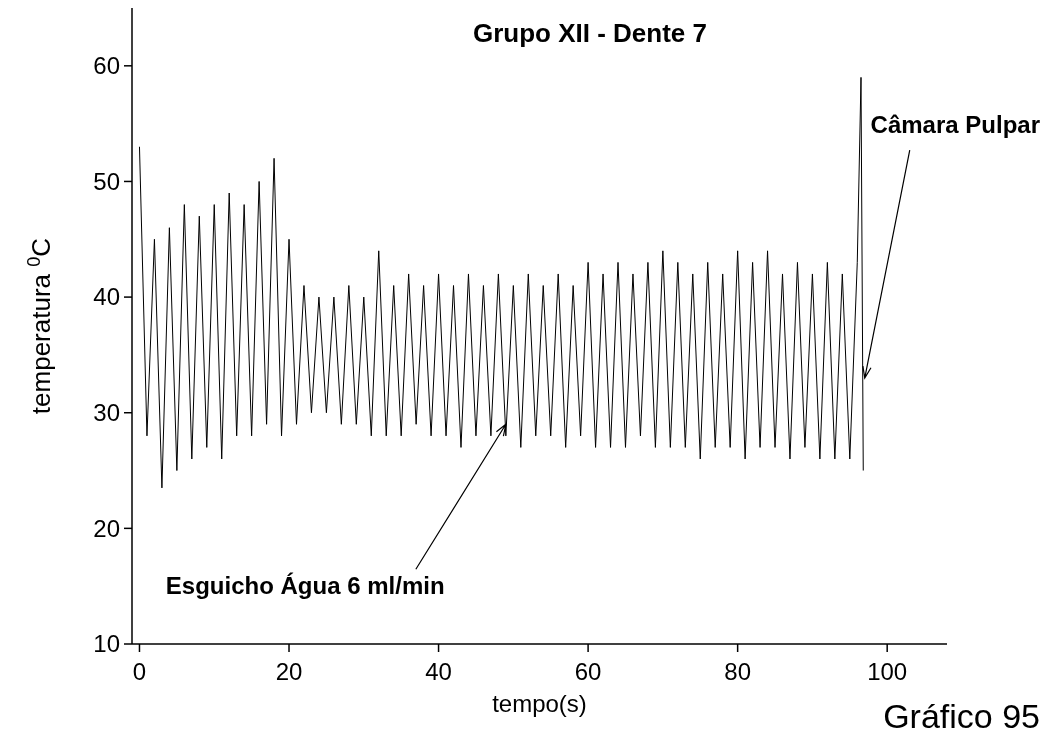  Describe the element at coordinates (106, 66) in the screenshot. I see `y-tick-label: 60` at that location.